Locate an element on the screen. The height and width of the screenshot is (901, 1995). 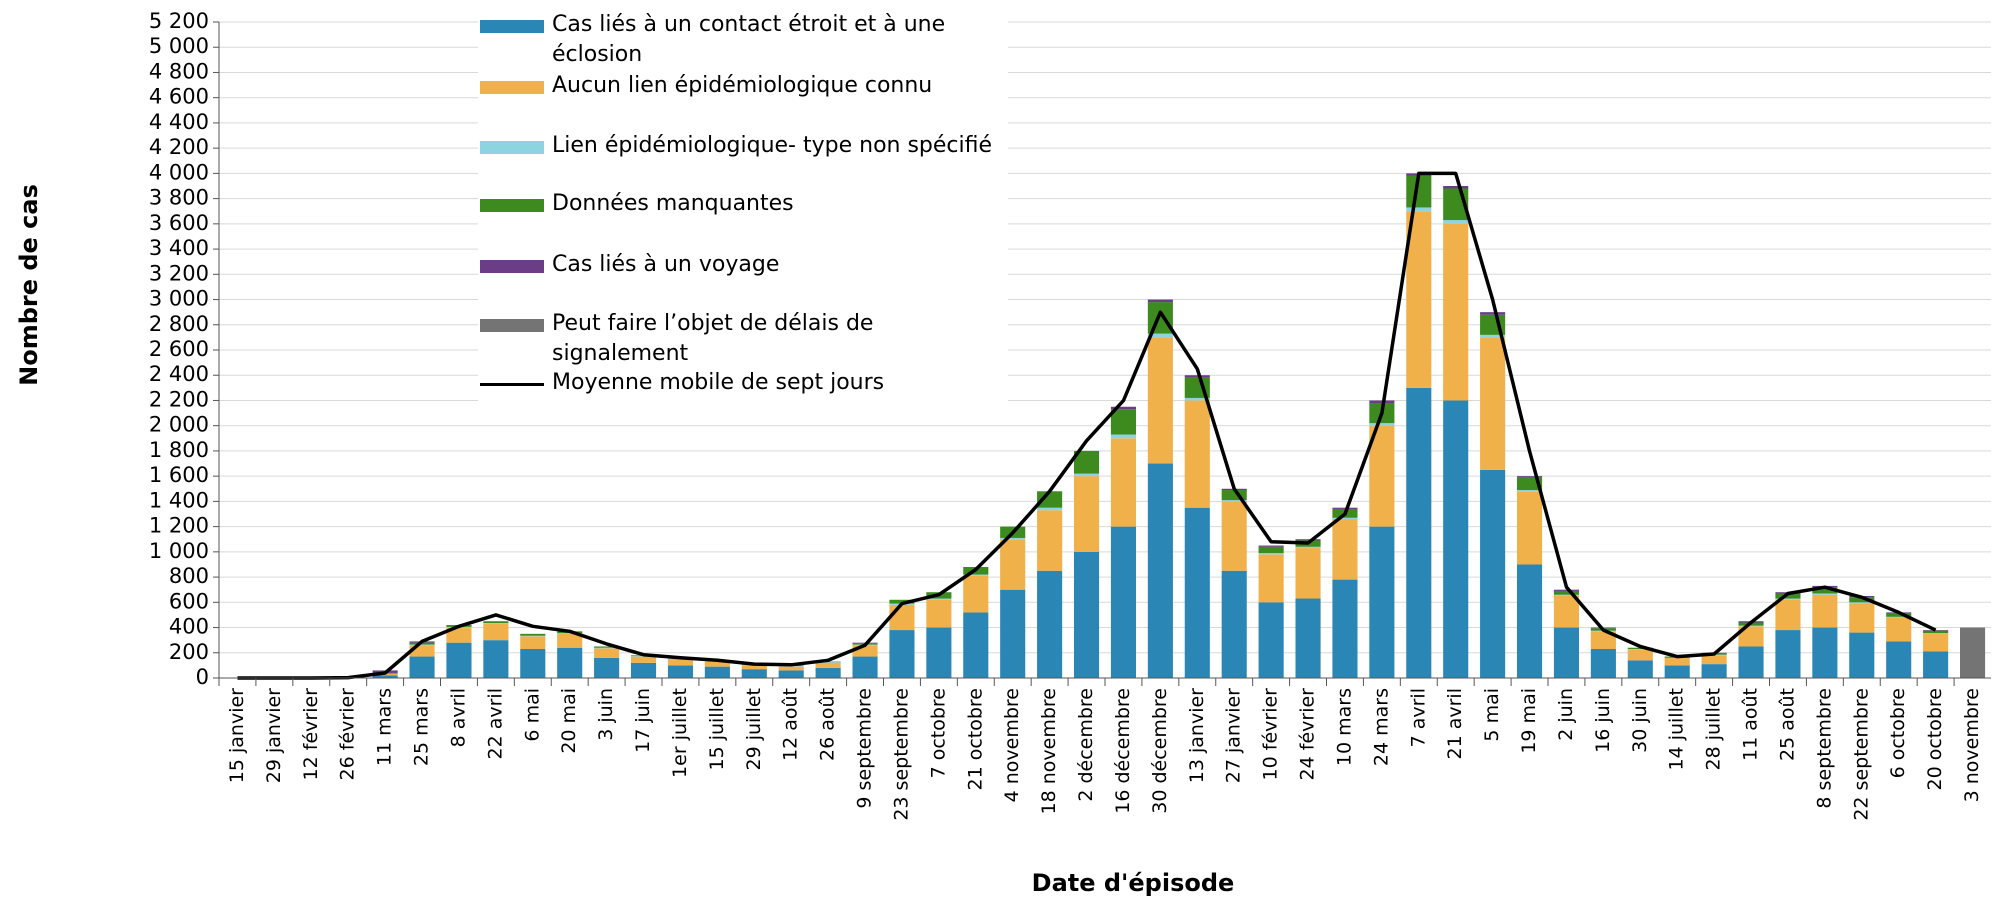
x-tick-label: 5 mai is located at coordinates (1492, 715).